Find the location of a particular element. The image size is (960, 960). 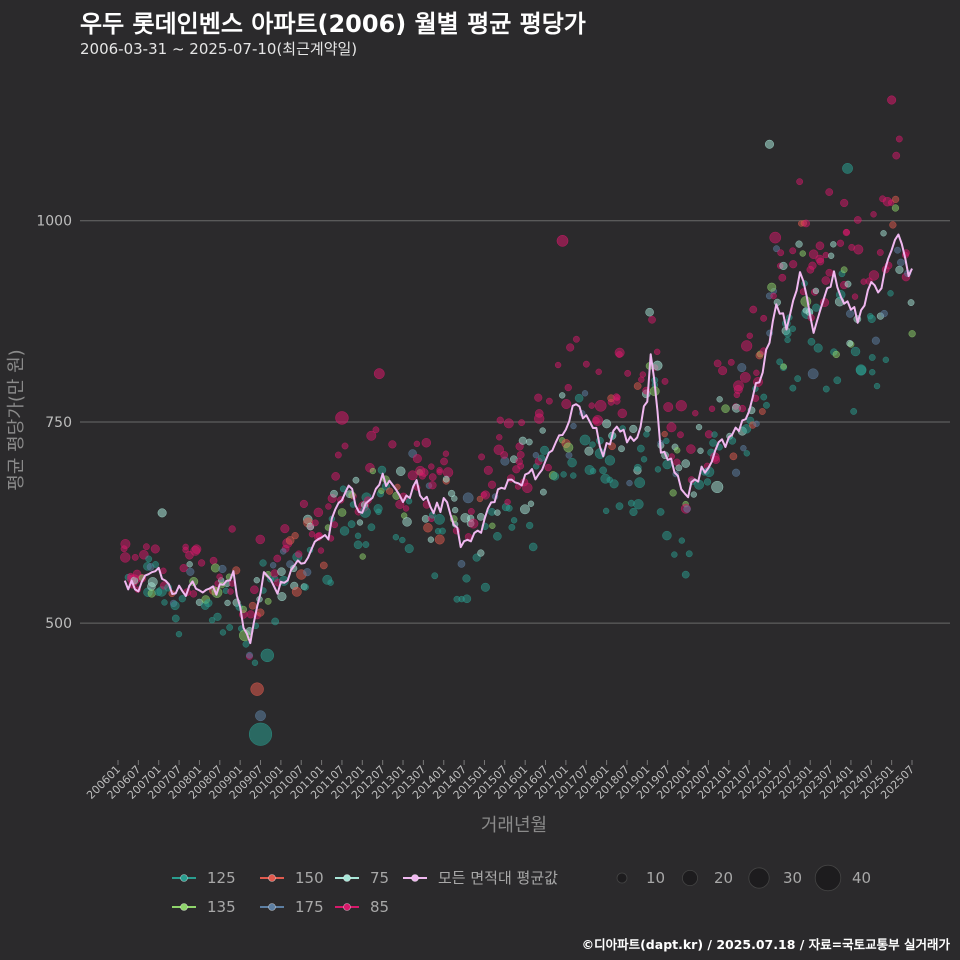

point-85-outlier is located at coordinates (562, 241).